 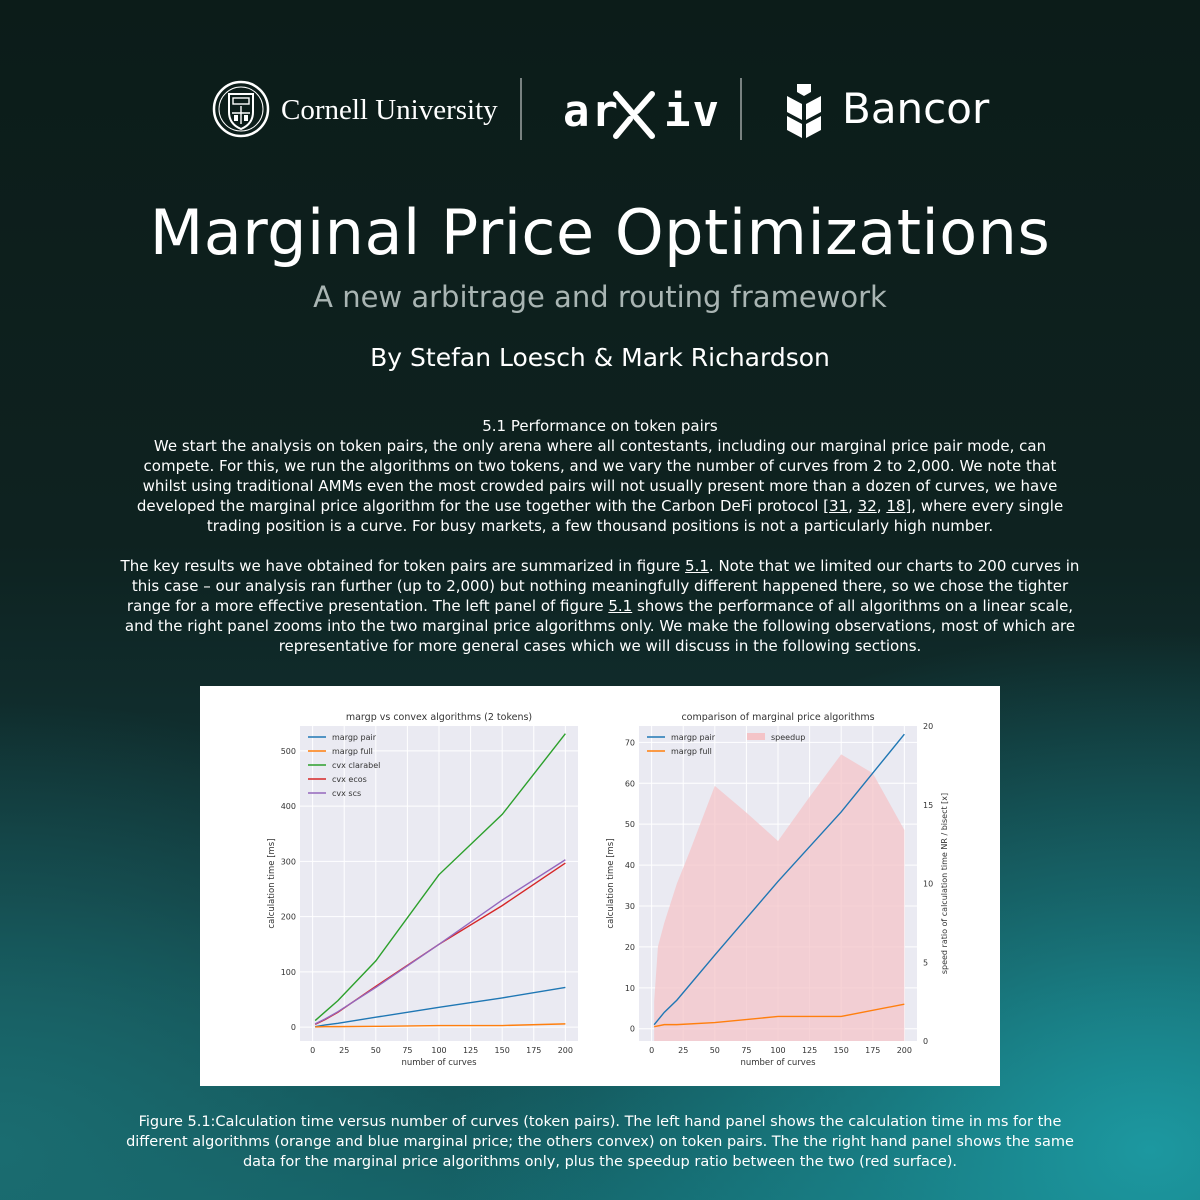 What do you see at coordinates (389, 110) in the screenshot?
I see `cornell-wordmark: Cornell University` at bounding box center [389, 110].